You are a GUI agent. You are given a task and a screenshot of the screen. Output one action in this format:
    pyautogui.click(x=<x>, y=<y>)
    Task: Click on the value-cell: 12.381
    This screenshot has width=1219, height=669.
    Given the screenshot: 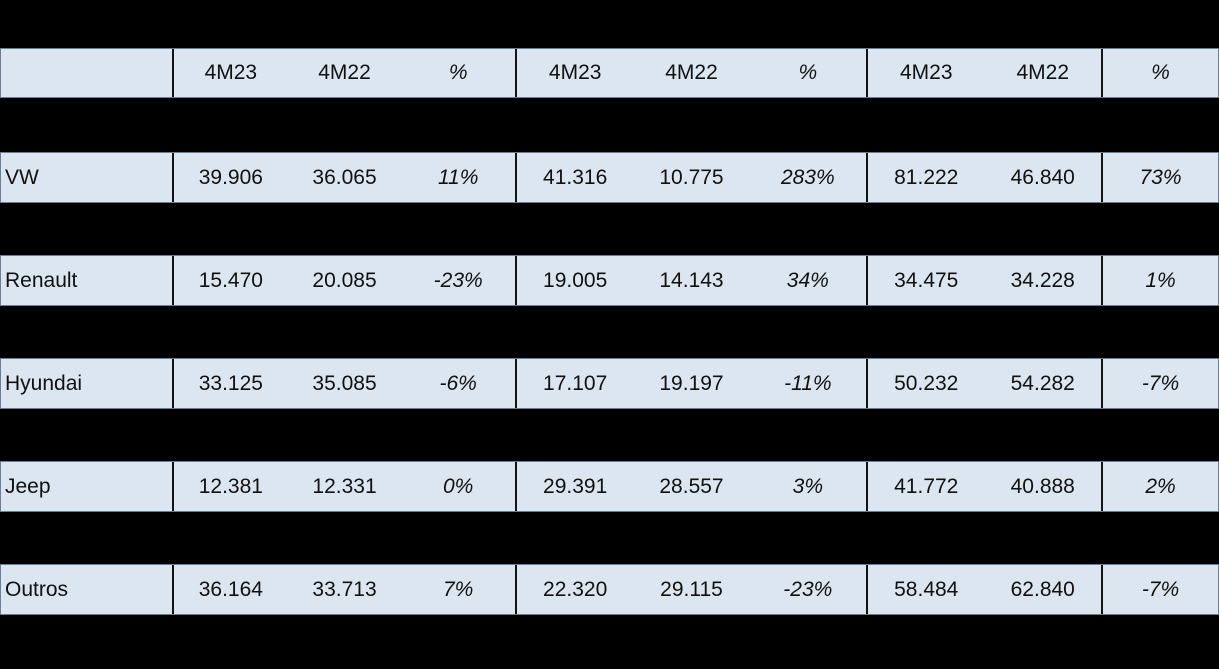 What is the action you would take?
    pyautogui.click(x=230, y=486)
    